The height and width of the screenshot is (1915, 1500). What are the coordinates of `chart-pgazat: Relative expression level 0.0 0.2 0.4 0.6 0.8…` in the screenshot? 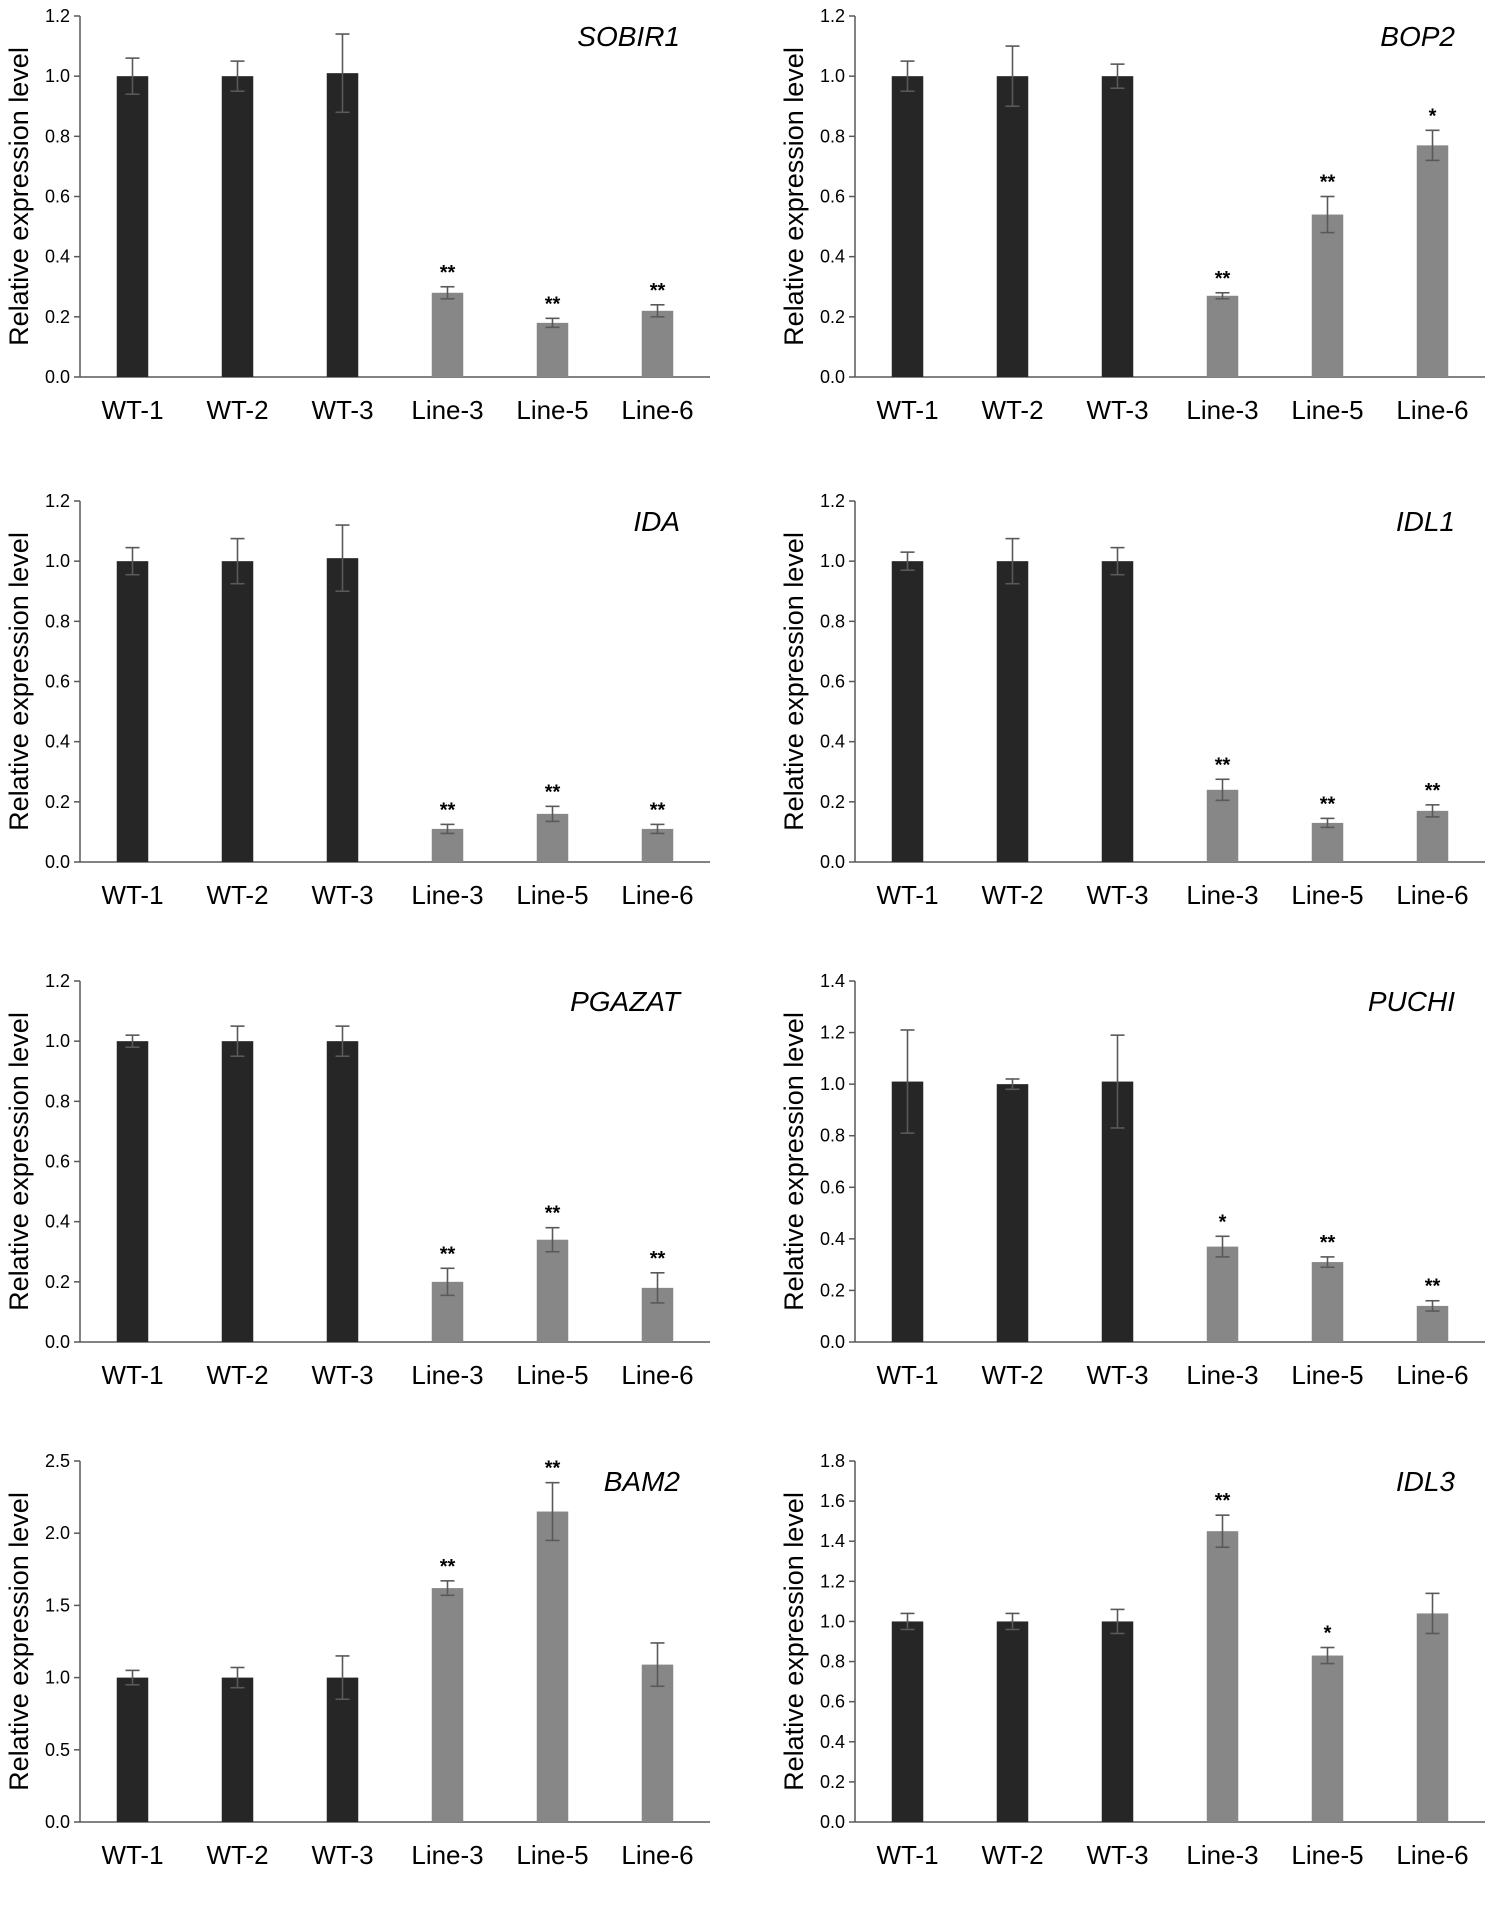 It's located at (357, 1180).